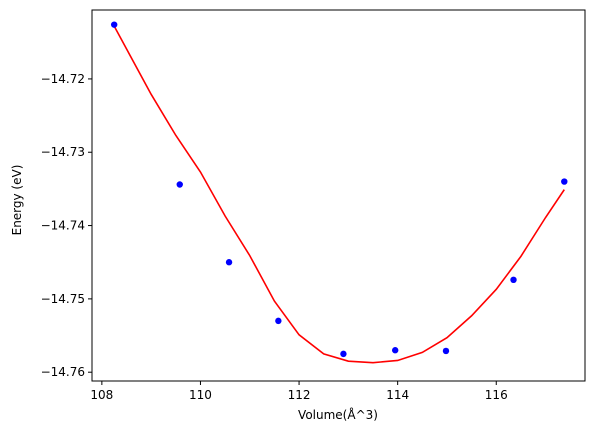 Image resolution: width=596 pixels, height=433 pixels. Describe the element at coordinates (496, 395) in the screenshot. I see `x-tick-label: 116` at that location.